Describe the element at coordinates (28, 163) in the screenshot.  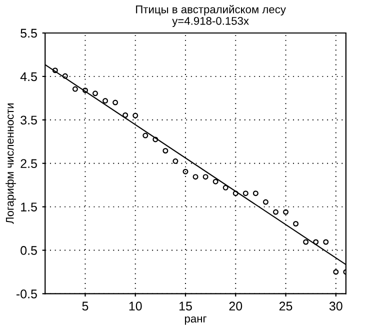
I see `y-tick-label: 2.5` at that location.